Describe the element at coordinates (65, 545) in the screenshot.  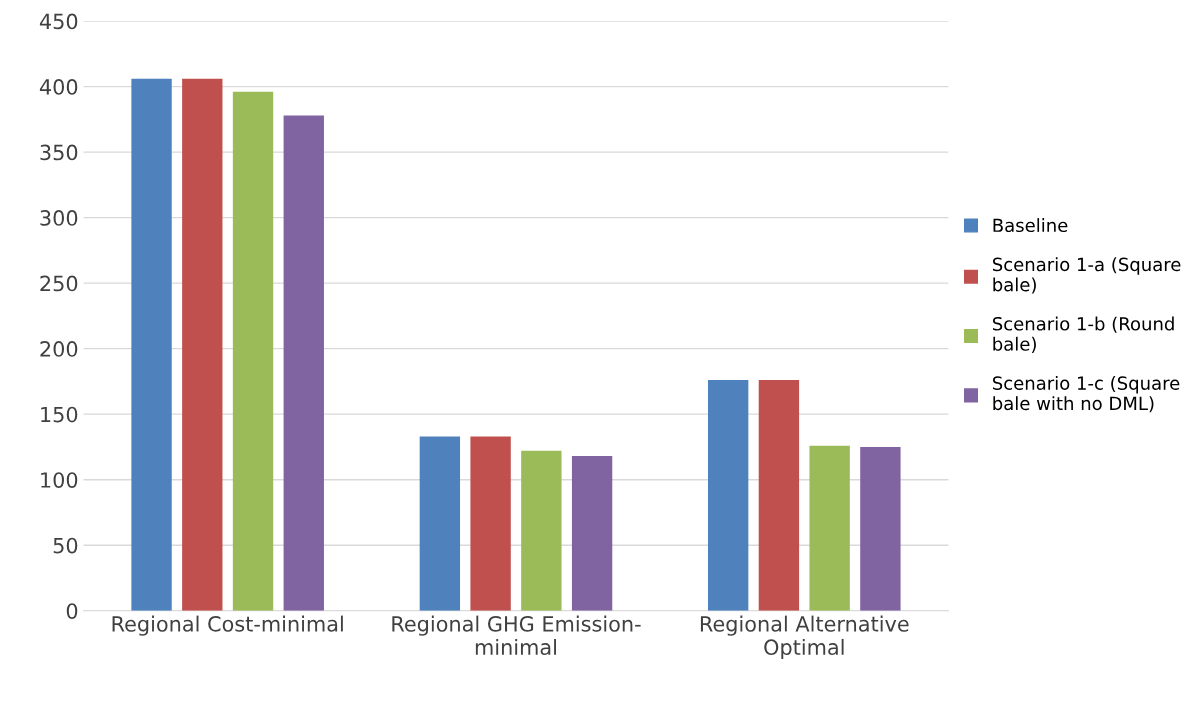
I see `y-tick-label: 50` at that location.